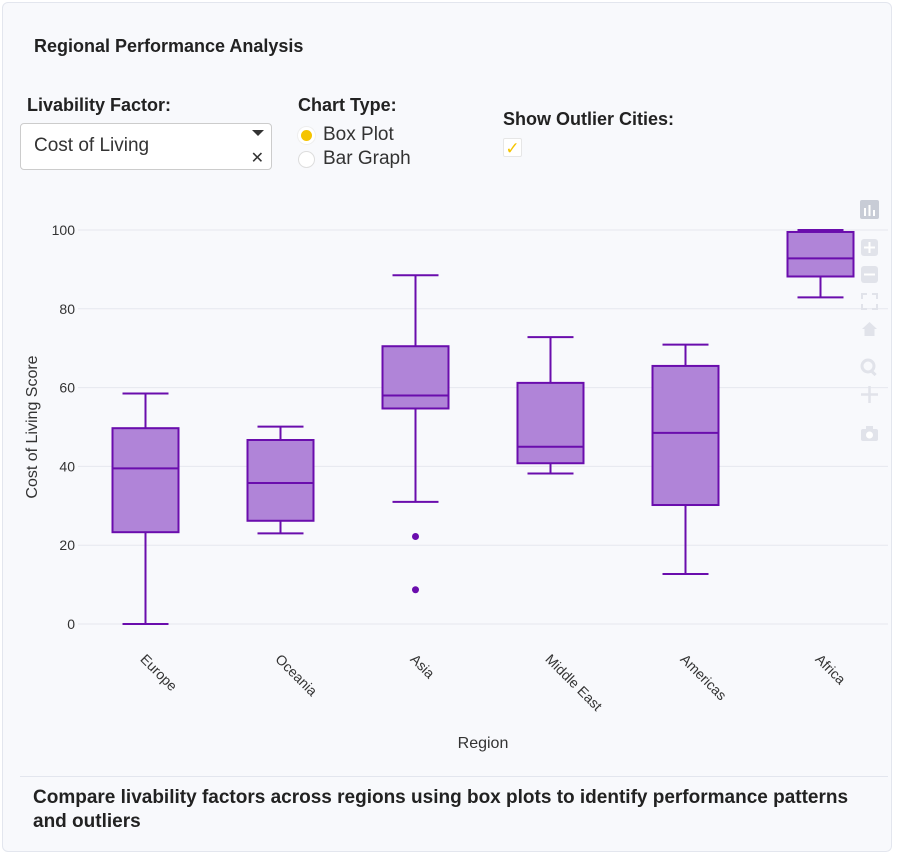 This screenshot has height=856, width=897. I want to click on chart-type-label: Chart Type:, so click(347, 105).